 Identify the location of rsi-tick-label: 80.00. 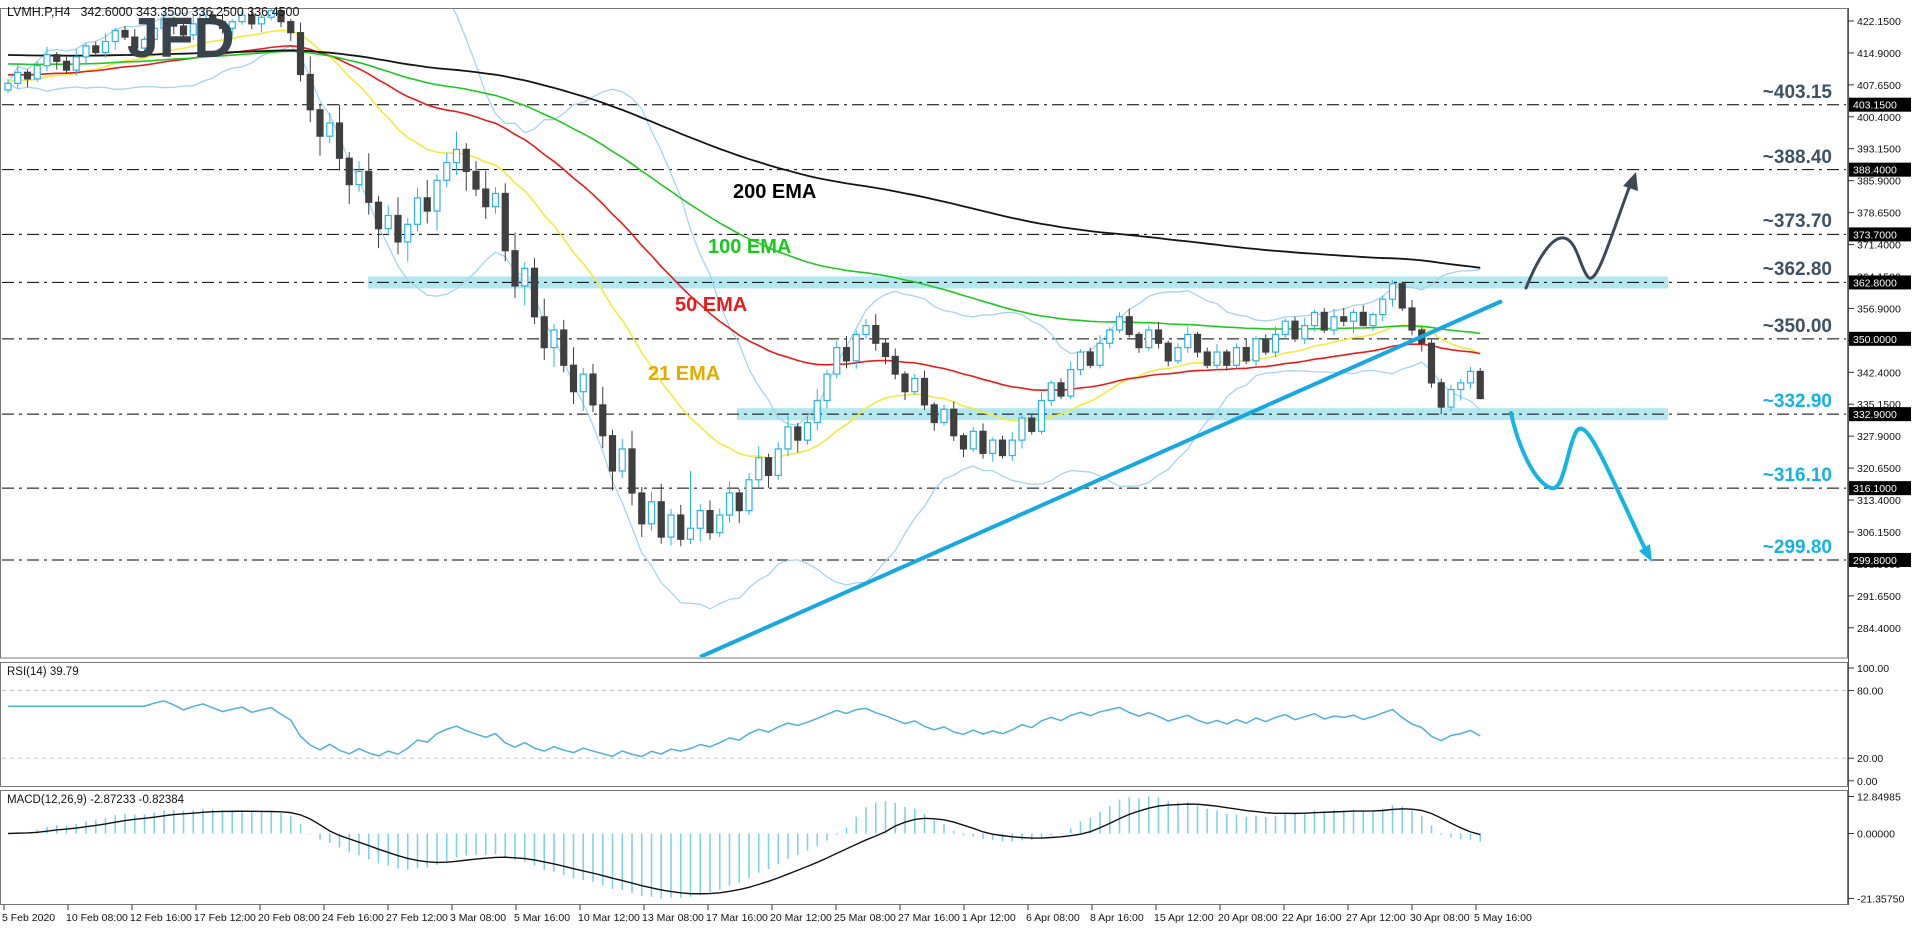
(1870, 692).